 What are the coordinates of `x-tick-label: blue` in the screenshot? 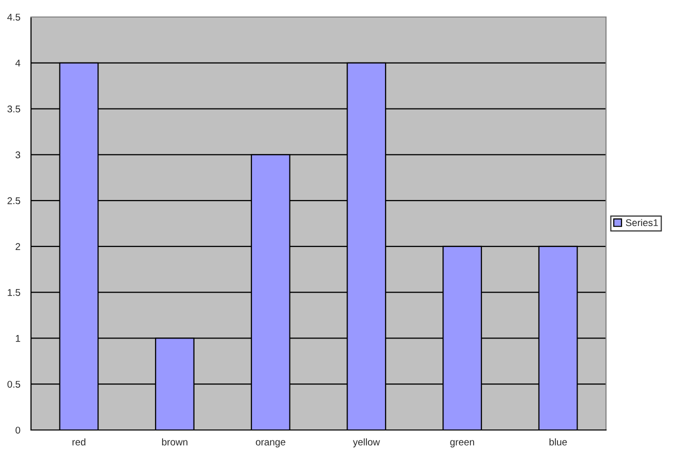 It's located at (558, 442).